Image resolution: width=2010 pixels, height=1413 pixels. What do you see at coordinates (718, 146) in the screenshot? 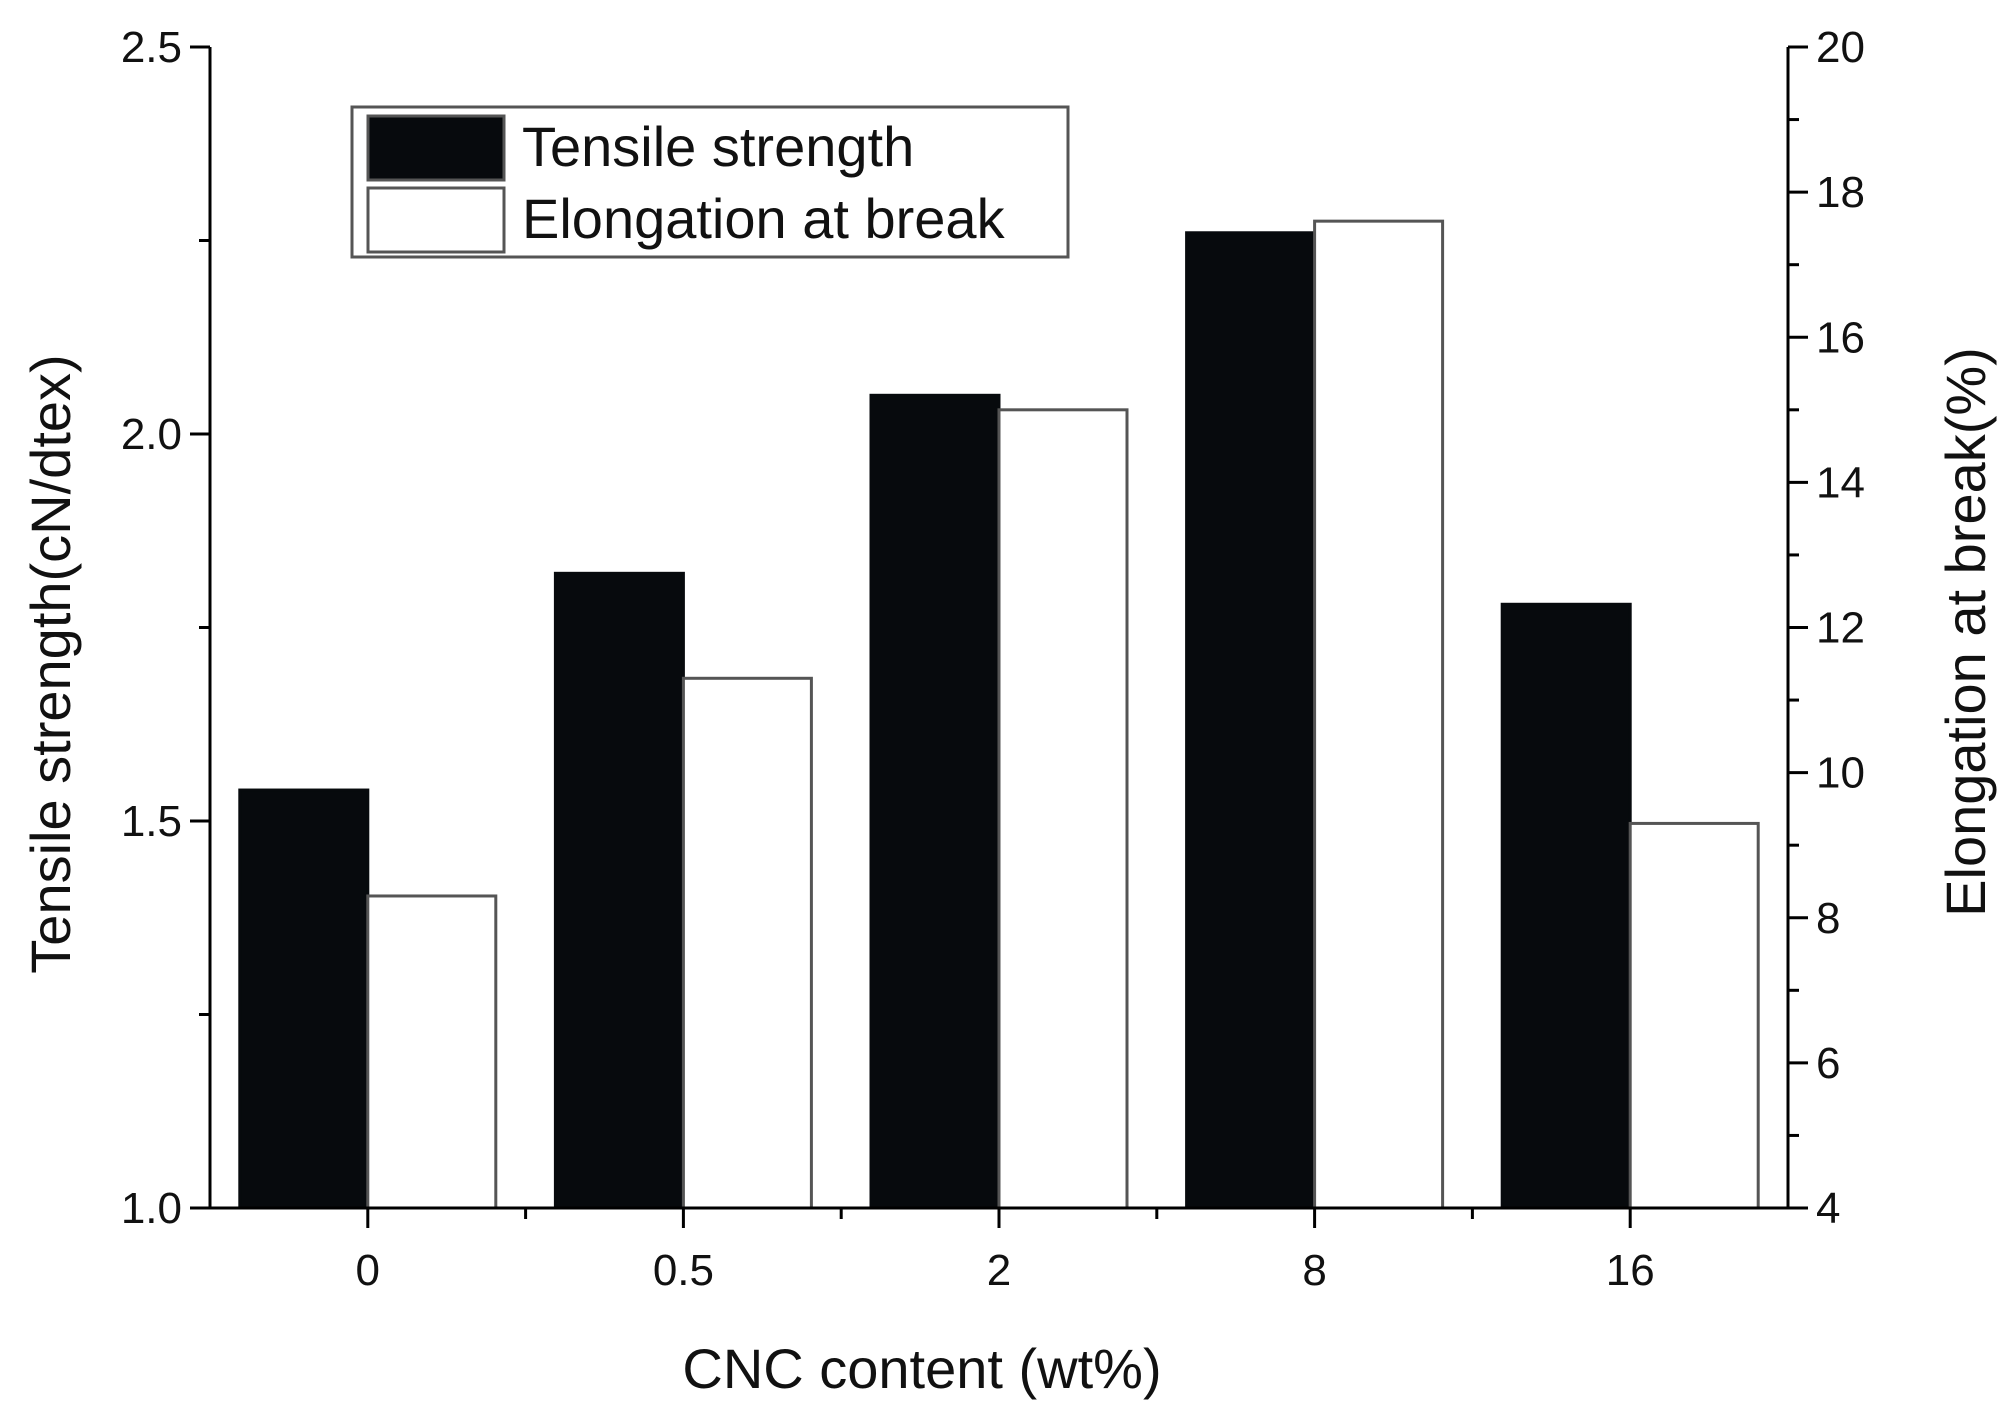
I see `legend-label-tensile-strength: Tensile strength` at bounding box center [718, 146].